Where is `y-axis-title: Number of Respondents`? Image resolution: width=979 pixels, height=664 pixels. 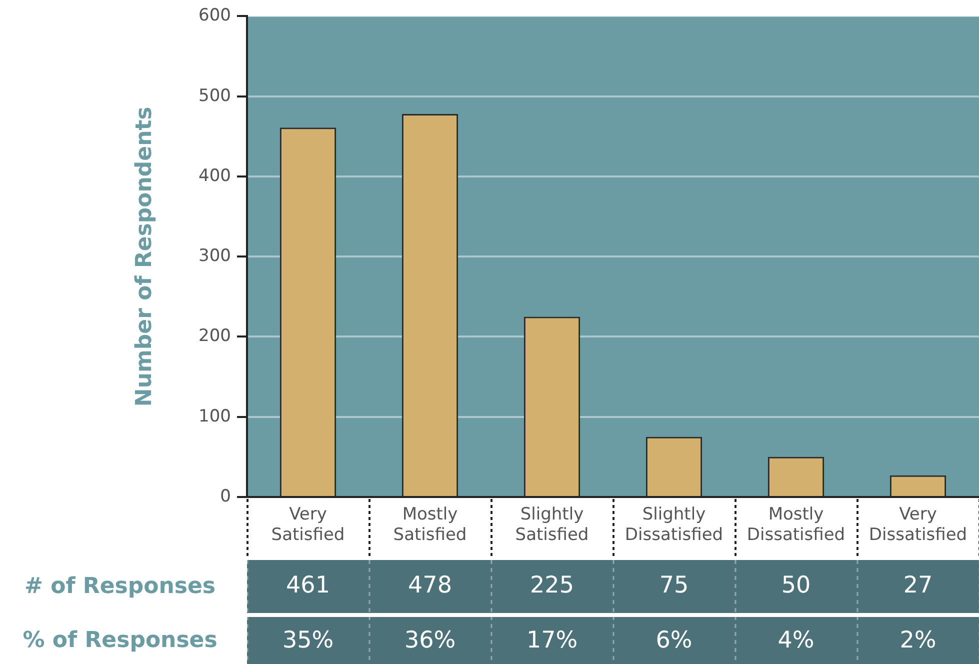
y-axis-title: Number of Respondents is located at coordinates (144, 256).